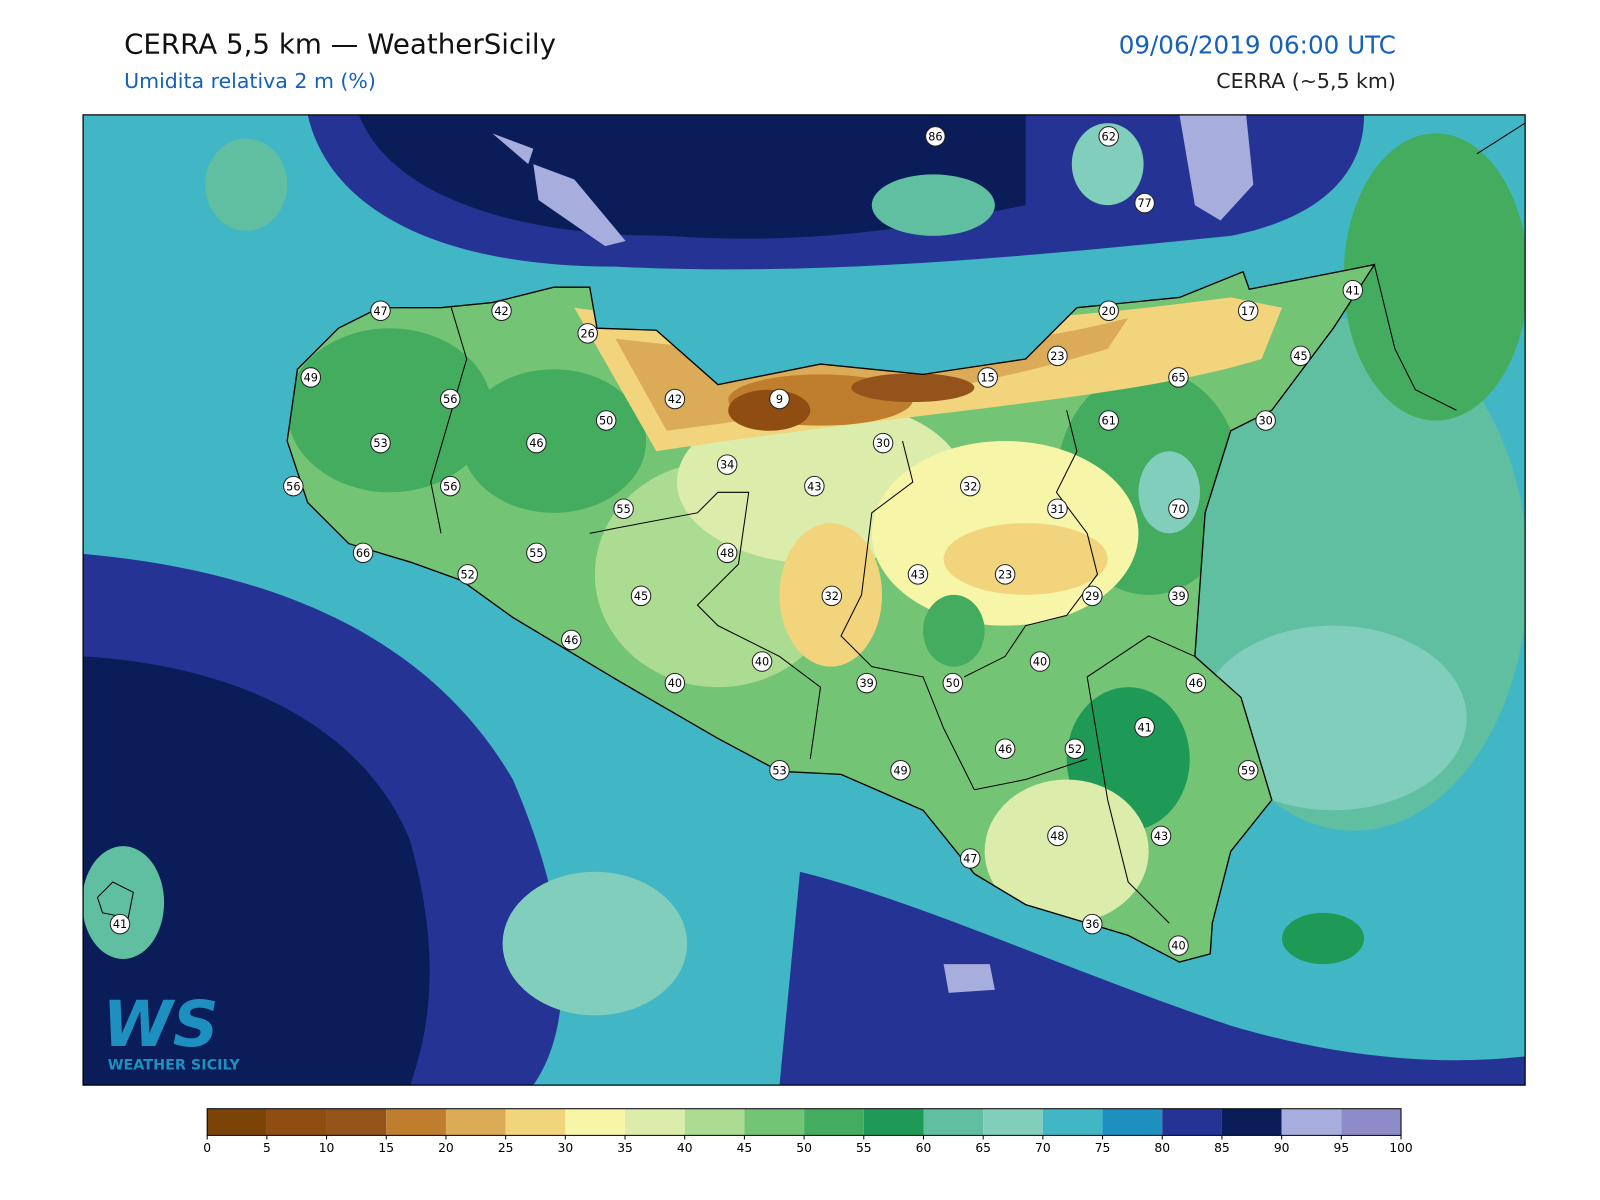 The height and width of the screenshot is (1200, 1600). Describe the element at coordinates (1043, 1148) in the screenshot. I see `colorbar-tick-label: 70` at that location.